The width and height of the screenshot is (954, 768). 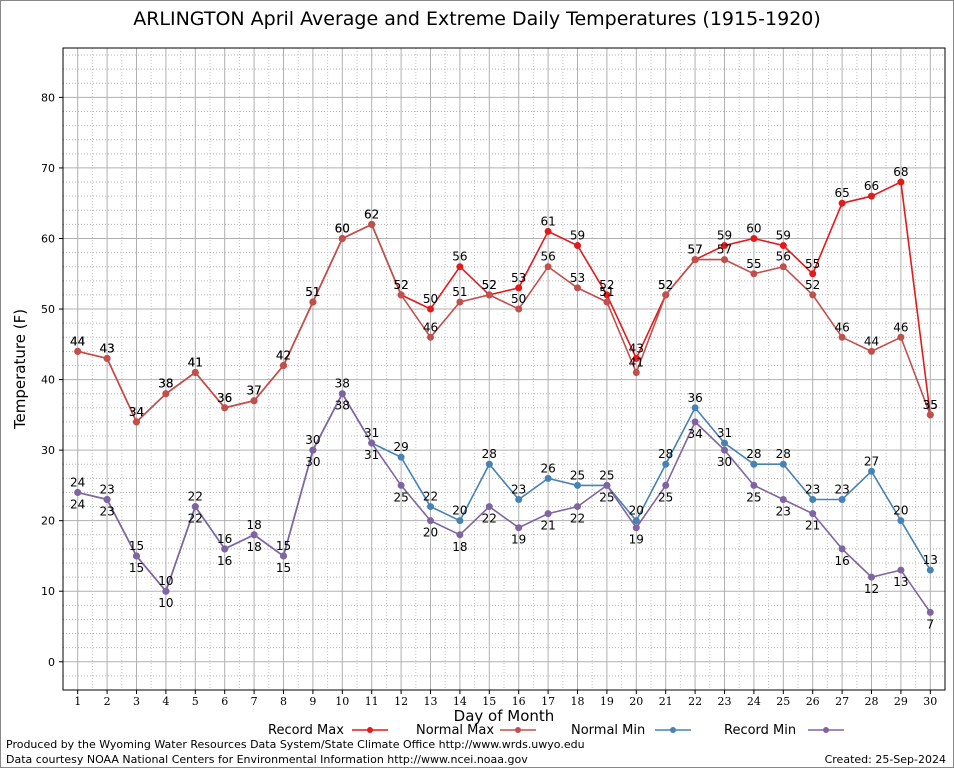 I want to click on x-tick-label: 6, so click(x=224, y=701).